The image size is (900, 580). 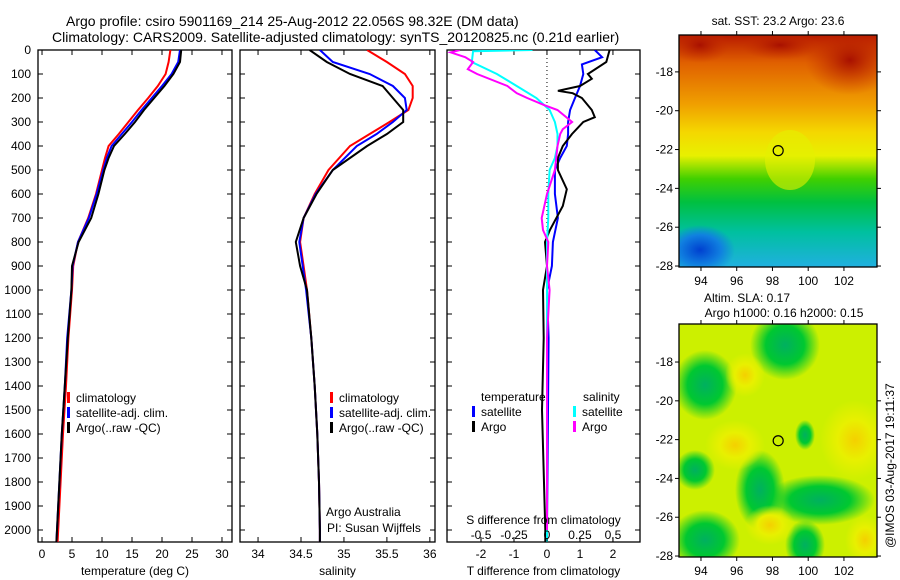 What do you see at coordinates (21, 194) in the screenshot?
I see `depth-tick-label: 600` at bounding box center [21, 194].